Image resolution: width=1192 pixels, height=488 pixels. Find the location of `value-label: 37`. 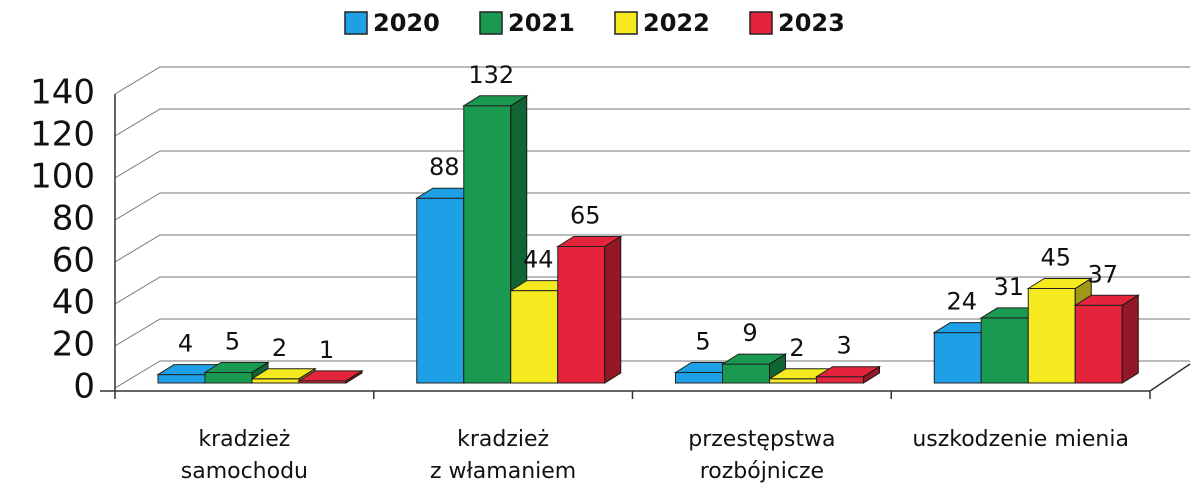

value-label: 37 is located at coordinates (1102, 274).